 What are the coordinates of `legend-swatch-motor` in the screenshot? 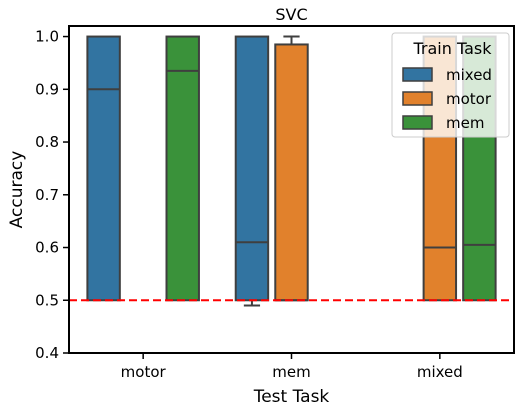 It's located at (417, 98).